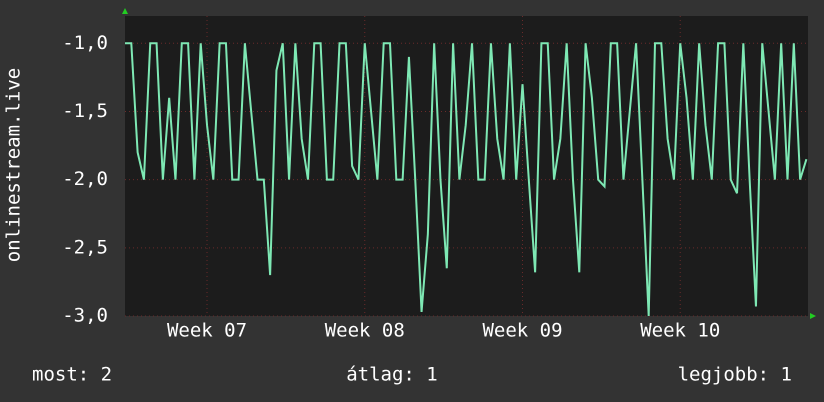  What do you see at coordinates (735, 375) in the screenshot?
I see `footer-stat: legjobb: 1` at bounding box center [735, 375].